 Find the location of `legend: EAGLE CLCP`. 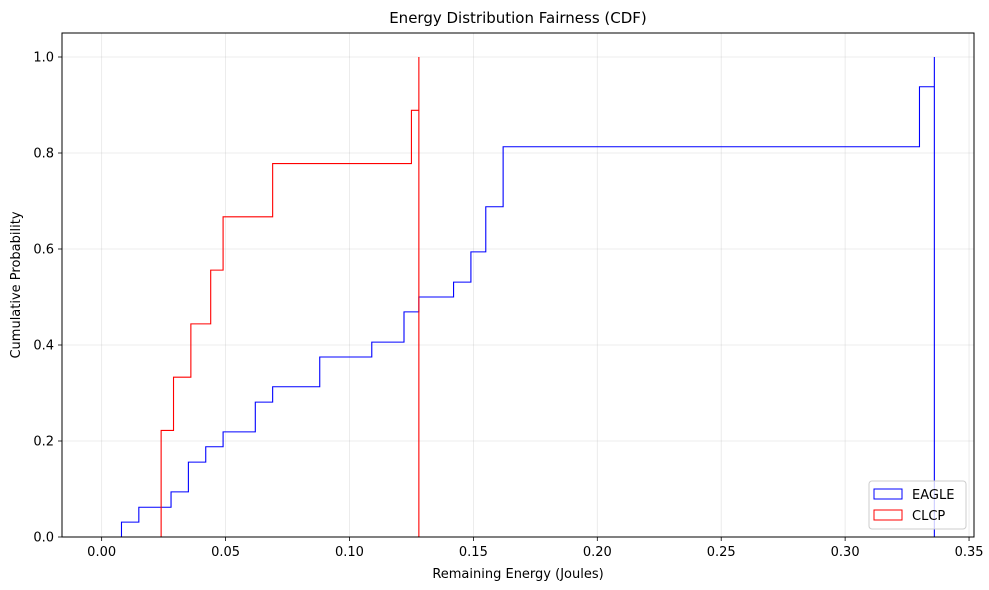

legend: EAGLE CLCP is located at coordinates (917, 505).